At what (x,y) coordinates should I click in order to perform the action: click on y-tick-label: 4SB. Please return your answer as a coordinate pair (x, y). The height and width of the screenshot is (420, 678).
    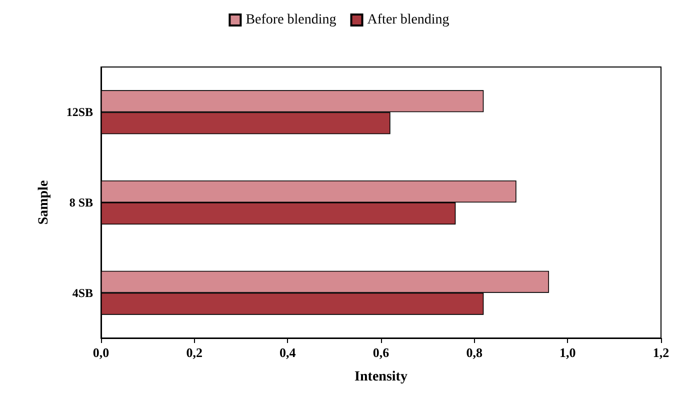
    Looking at the image, I should click on (82, 293).